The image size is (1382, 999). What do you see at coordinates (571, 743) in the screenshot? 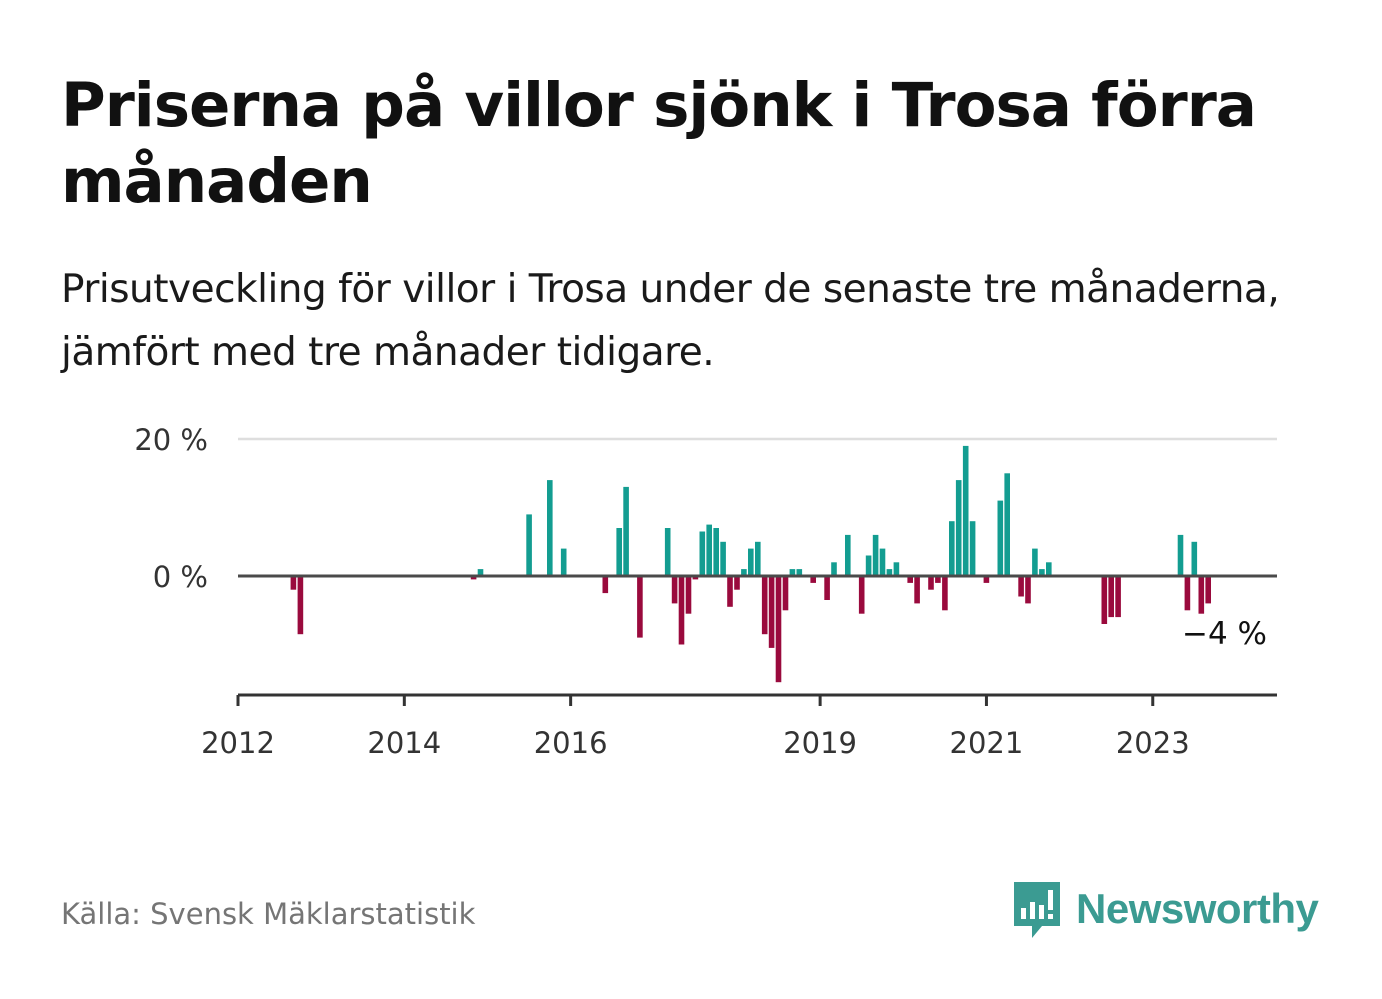
I see `x-tick-label: 2016` at bounding box center [571, 743].